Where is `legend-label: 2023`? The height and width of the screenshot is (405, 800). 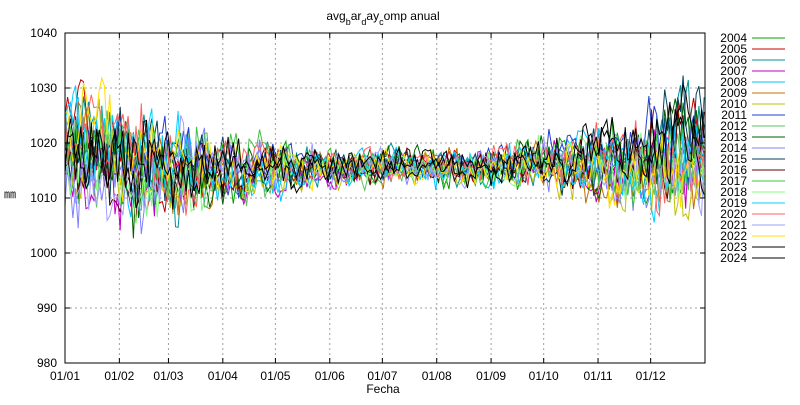
legend-label: 2023 is located at coordinates (733, 247).